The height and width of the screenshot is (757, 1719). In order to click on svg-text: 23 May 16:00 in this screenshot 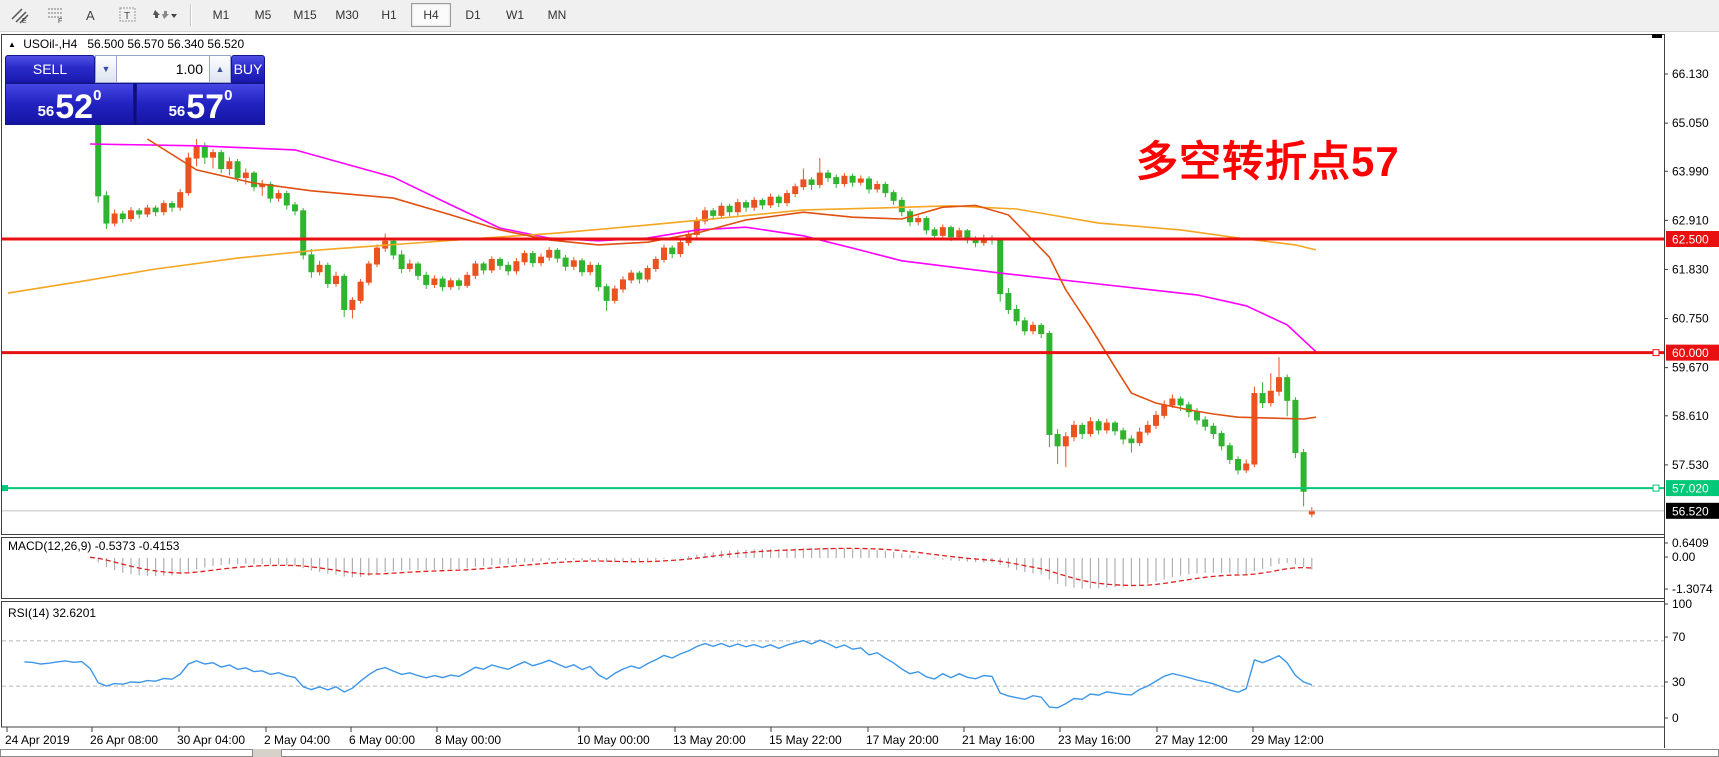, I will do `click(1094, 740)`.